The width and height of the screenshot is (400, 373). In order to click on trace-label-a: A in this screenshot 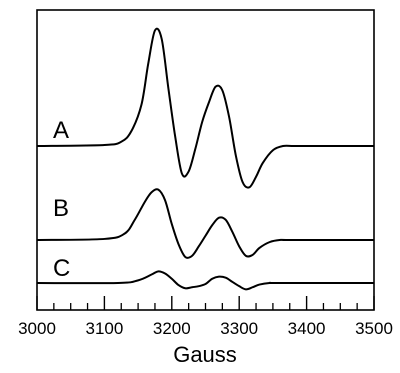, I will do `click(61, 130)`.